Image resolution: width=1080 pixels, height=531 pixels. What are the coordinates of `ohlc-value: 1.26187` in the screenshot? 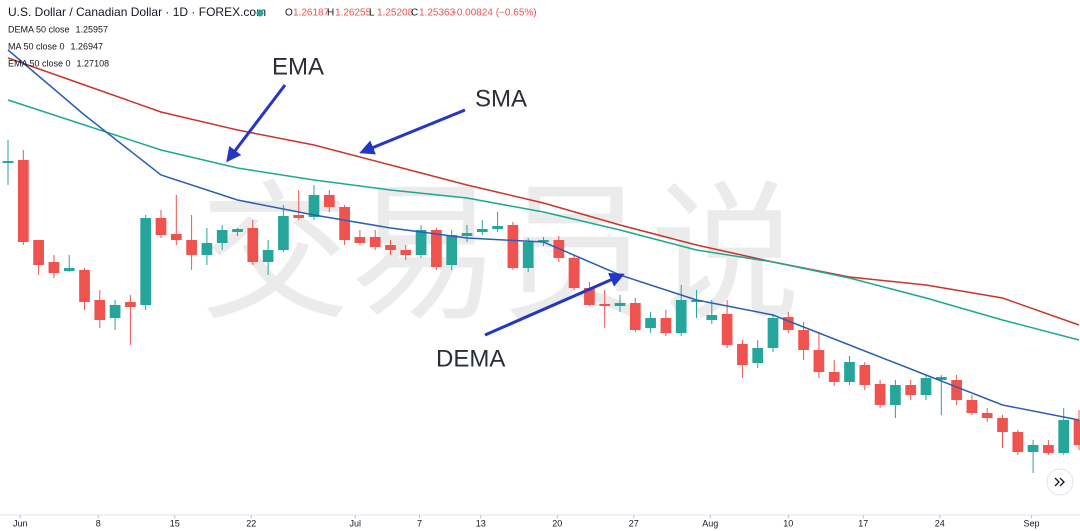 It's located at (311, 13).